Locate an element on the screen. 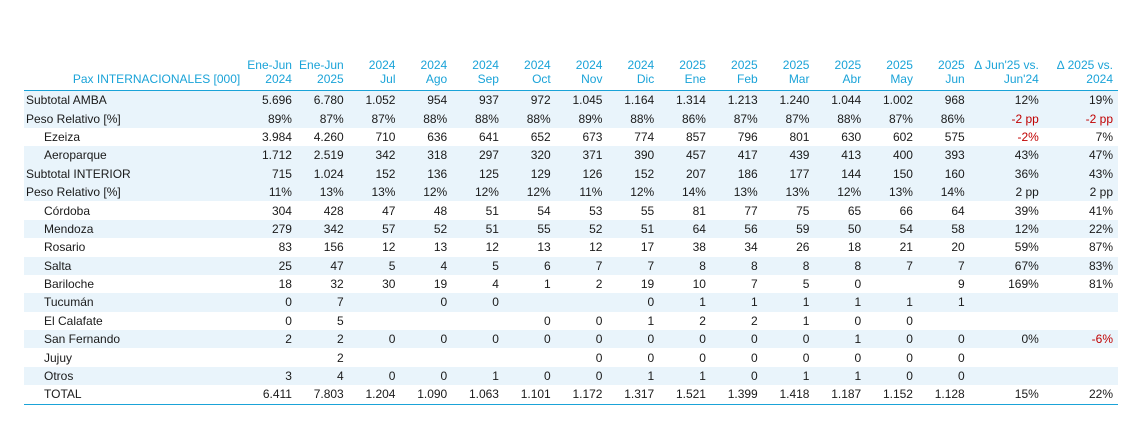 The width and height of the screenshot is (1139, 443). table-cell: 18 is located at coordinates (854, 247).